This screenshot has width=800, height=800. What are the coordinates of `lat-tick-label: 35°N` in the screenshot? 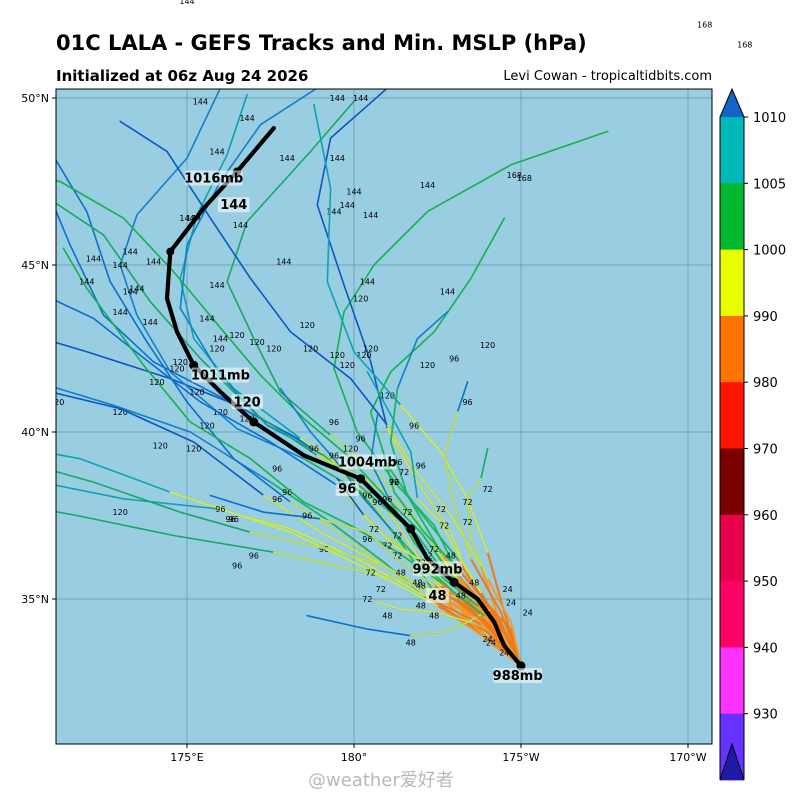 It's located at (35, 599).